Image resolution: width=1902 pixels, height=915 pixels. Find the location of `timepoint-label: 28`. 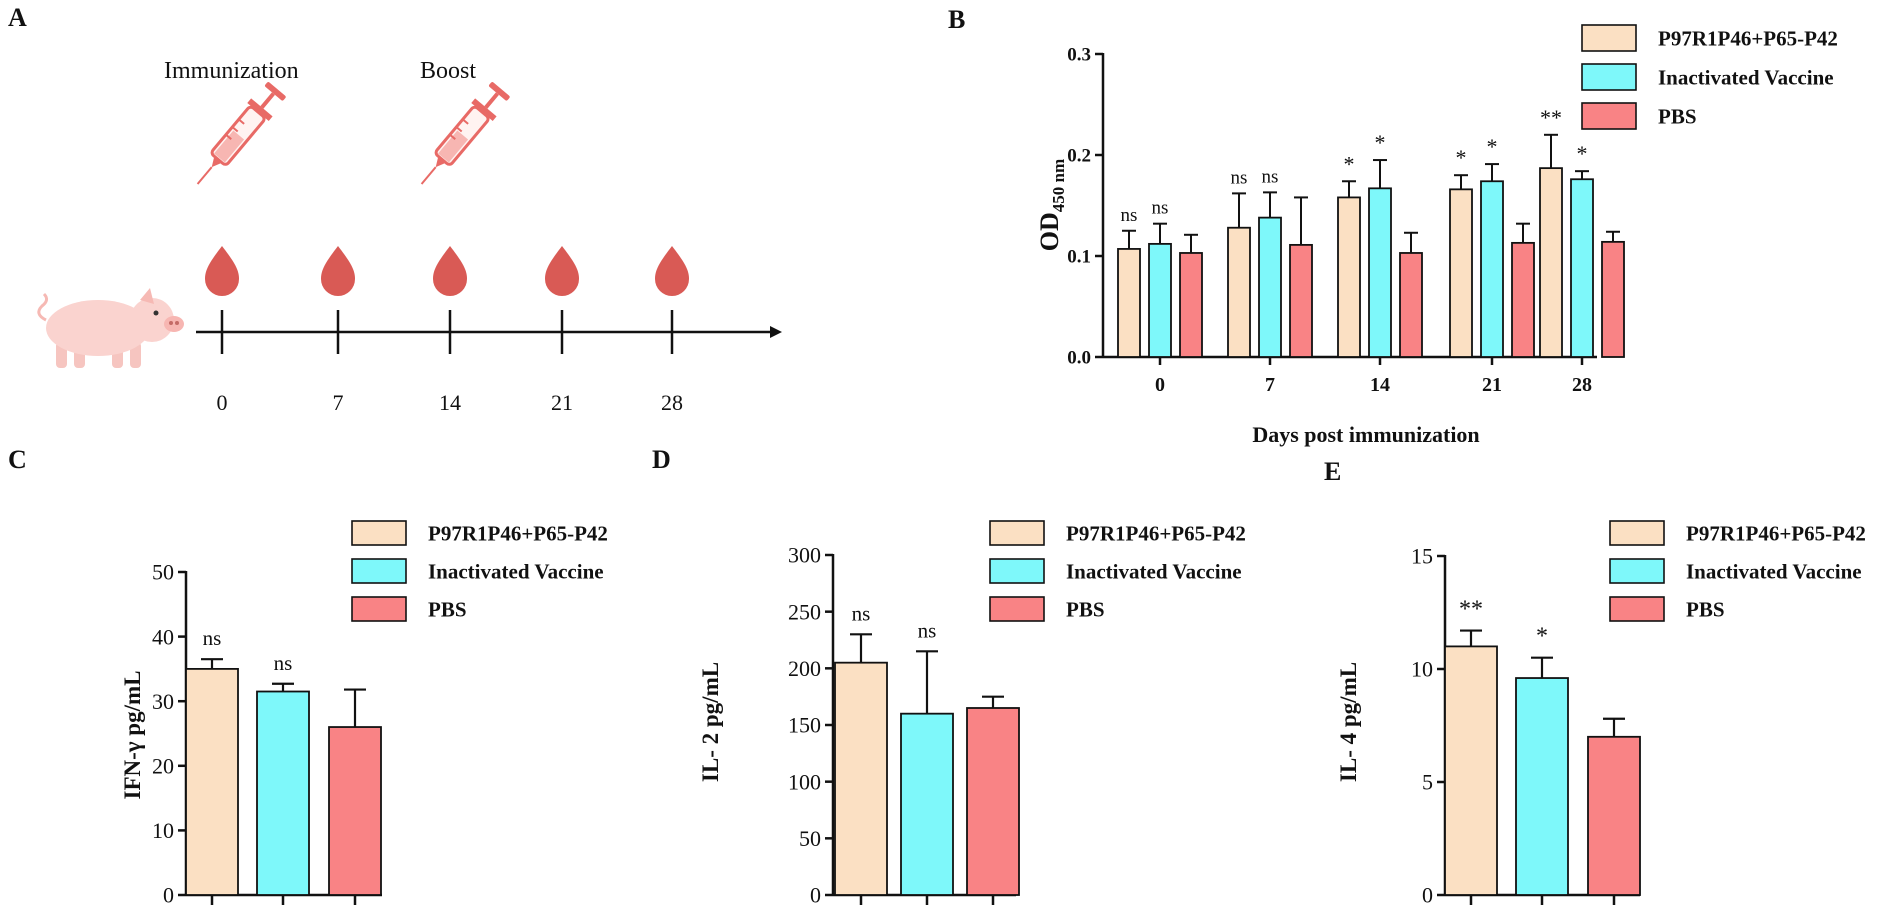

timepoint-label: 28 is located at coordinates (672, 402).